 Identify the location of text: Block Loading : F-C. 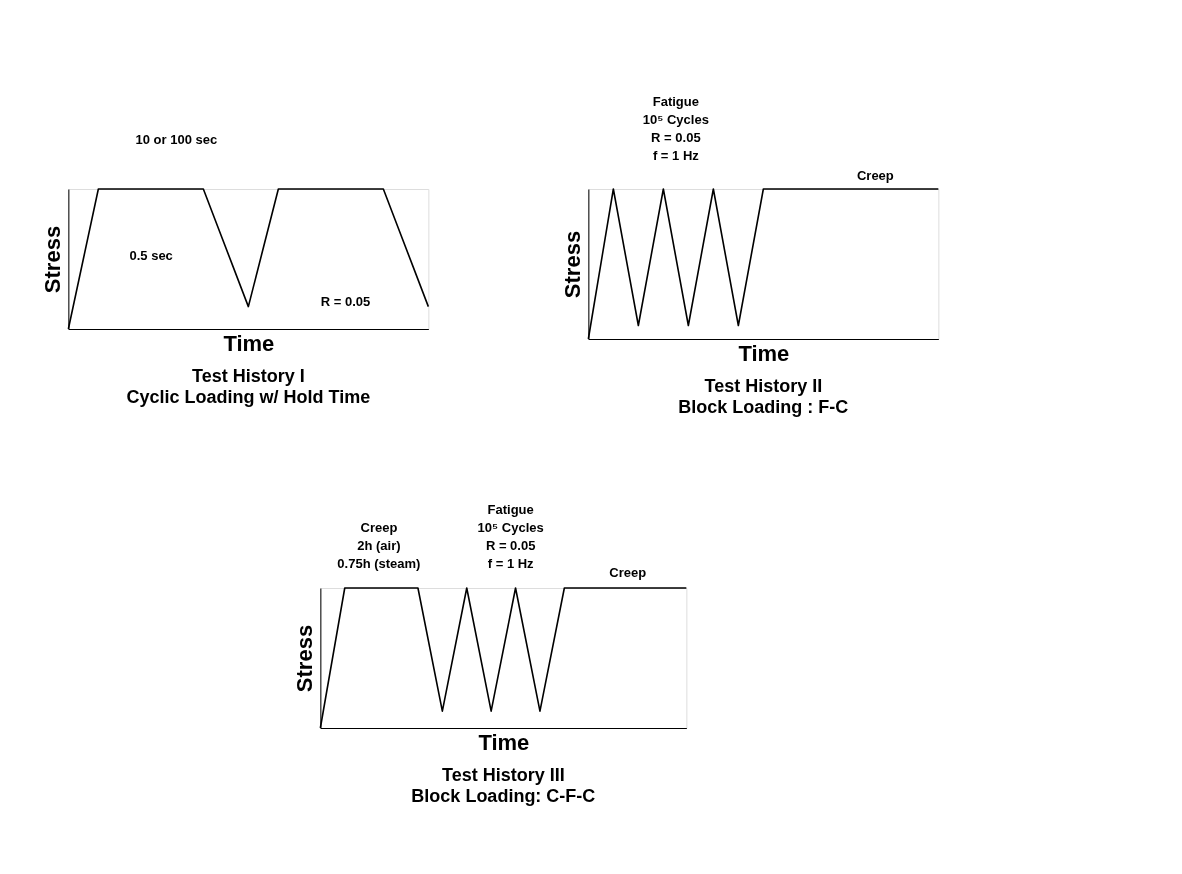
(763, 407).